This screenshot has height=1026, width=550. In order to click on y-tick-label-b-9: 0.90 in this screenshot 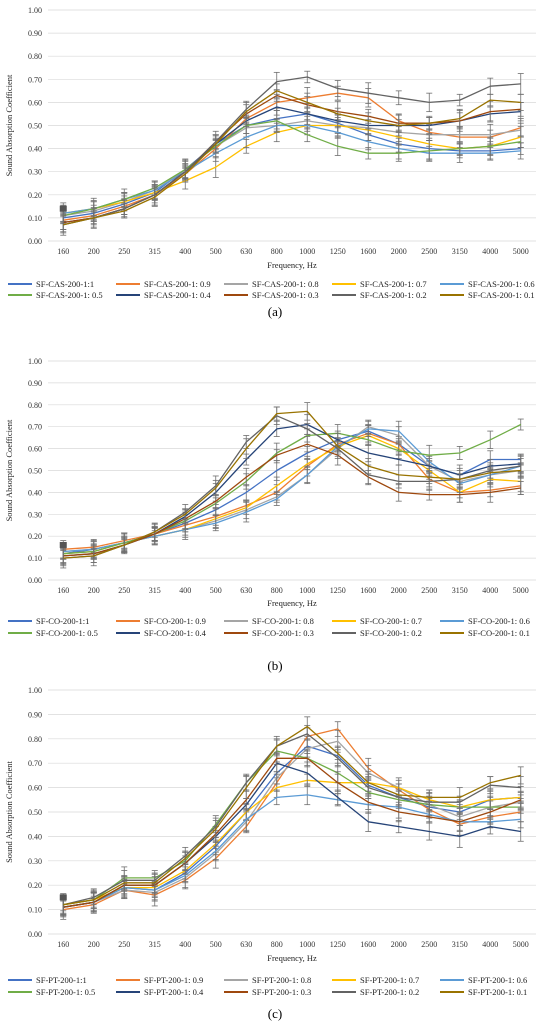, I will do `click(35, 383)`.